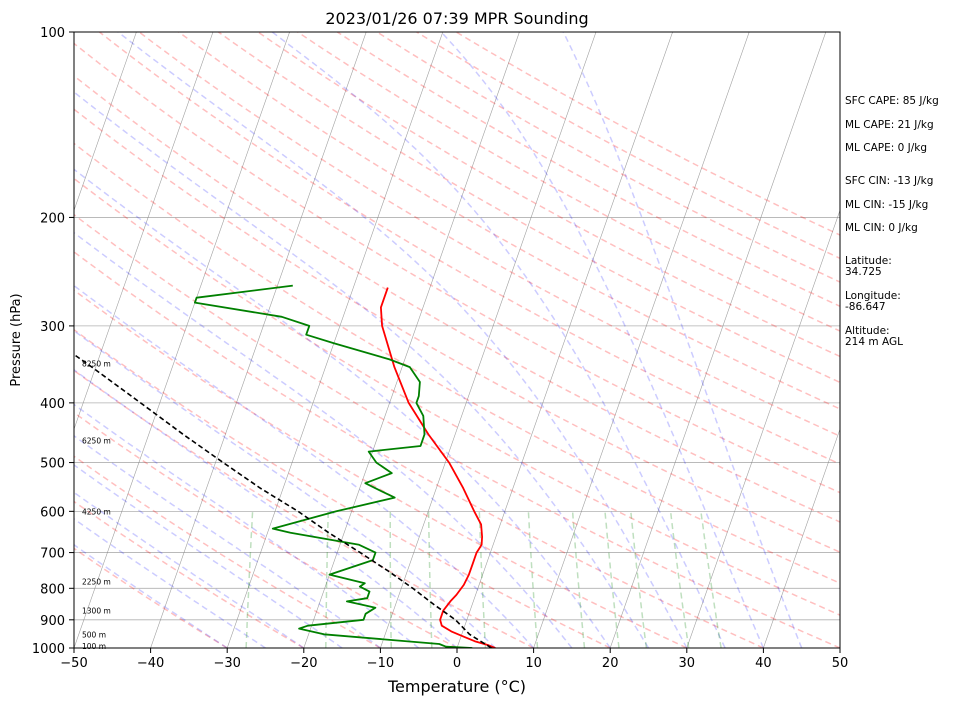 Image resolution: width=953 pixels, height=705 pixels. Describe the element at coordinates (868, 261) in the screenshot. I see `sounding-parameter-text: Latitude:` at that location.